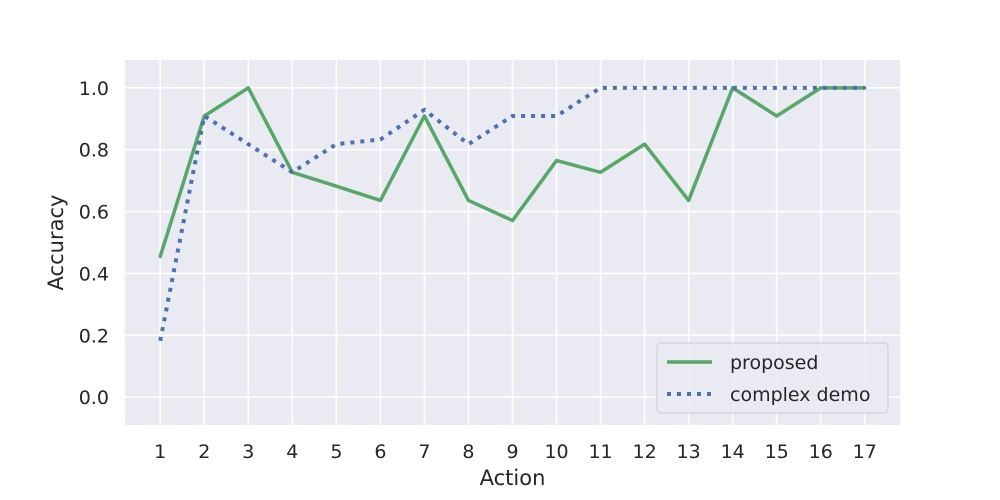  Describe the element at coordinates (600, 452) in the screenshot. I see `x-tick-label: 11` at that location.